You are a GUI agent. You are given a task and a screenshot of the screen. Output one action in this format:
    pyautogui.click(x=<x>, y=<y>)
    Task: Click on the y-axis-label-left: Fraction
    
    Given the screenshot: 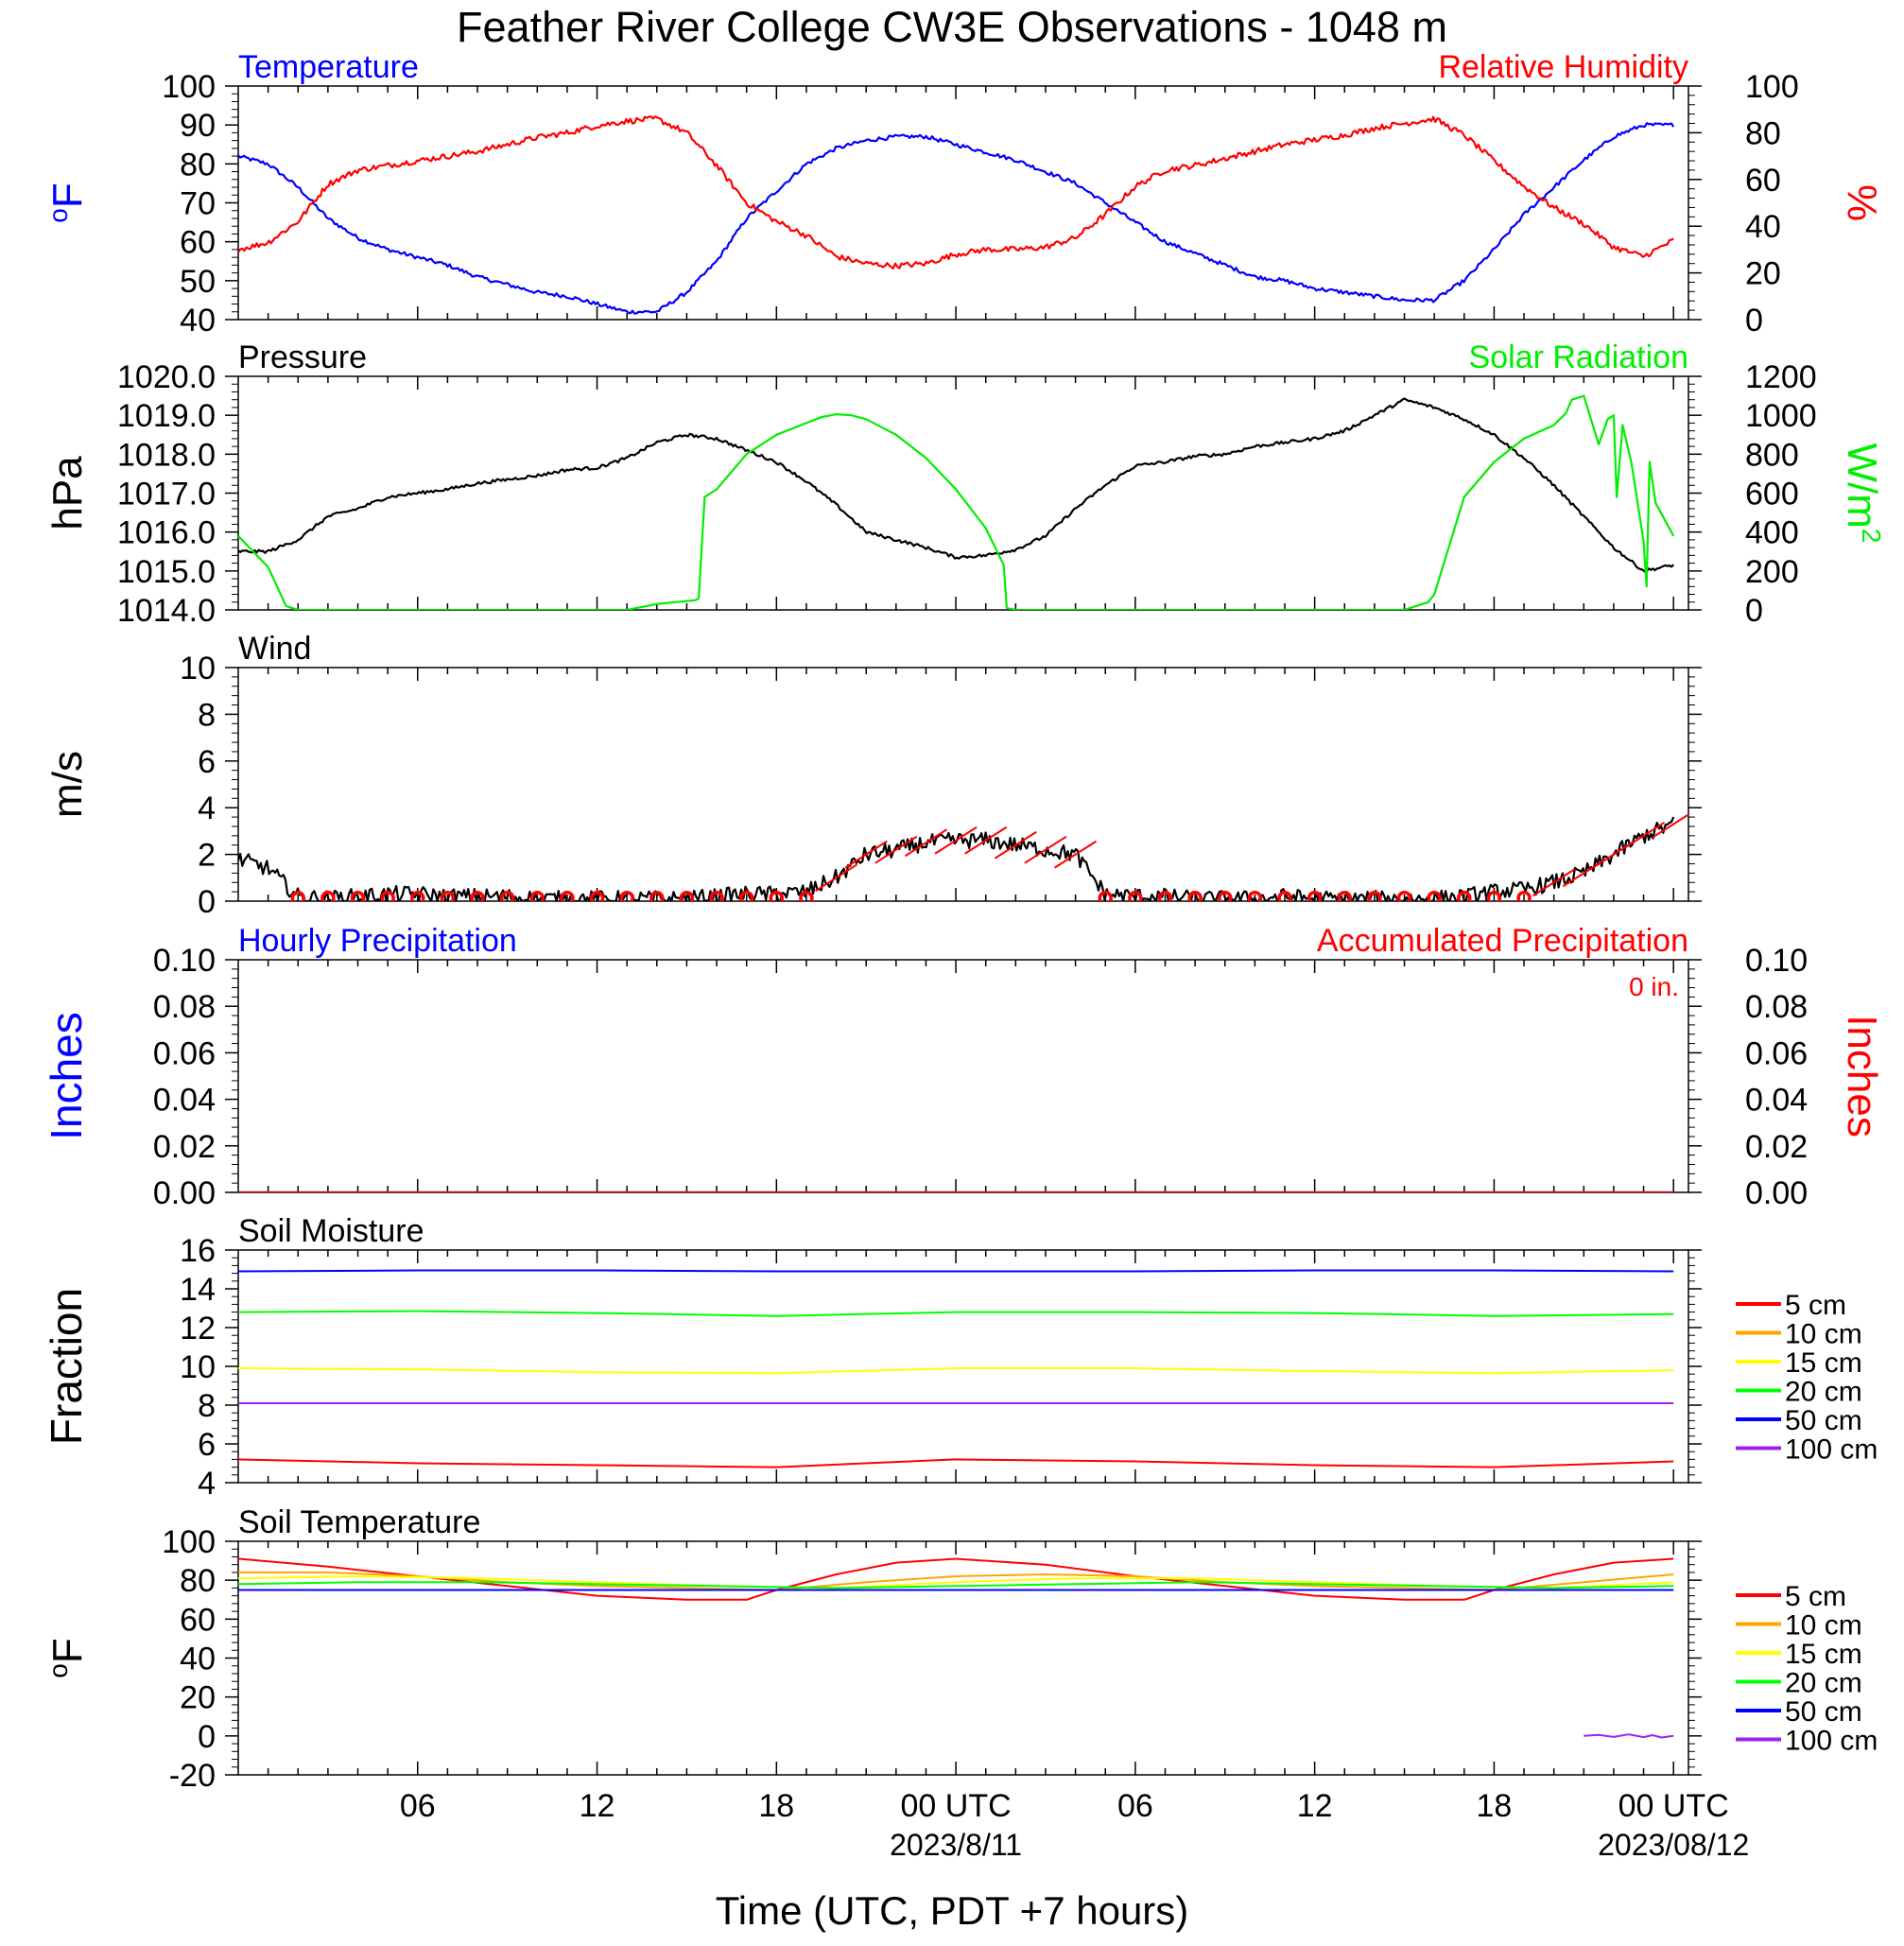 What is the action you would take?
    pyautogui.click(x=66, y=1366)
    